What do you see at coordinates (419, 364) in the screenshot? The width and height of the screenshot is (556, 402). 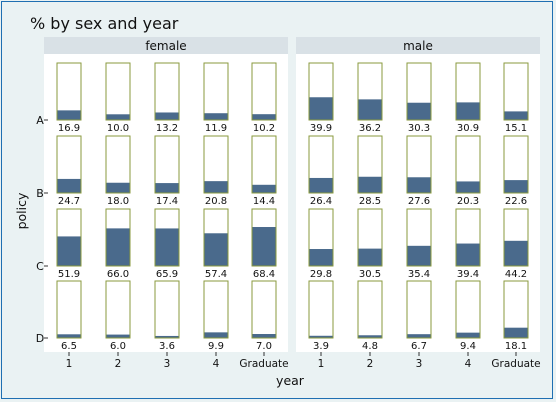 I see `x-tick-label: 3` at bounding box center [419, 364].